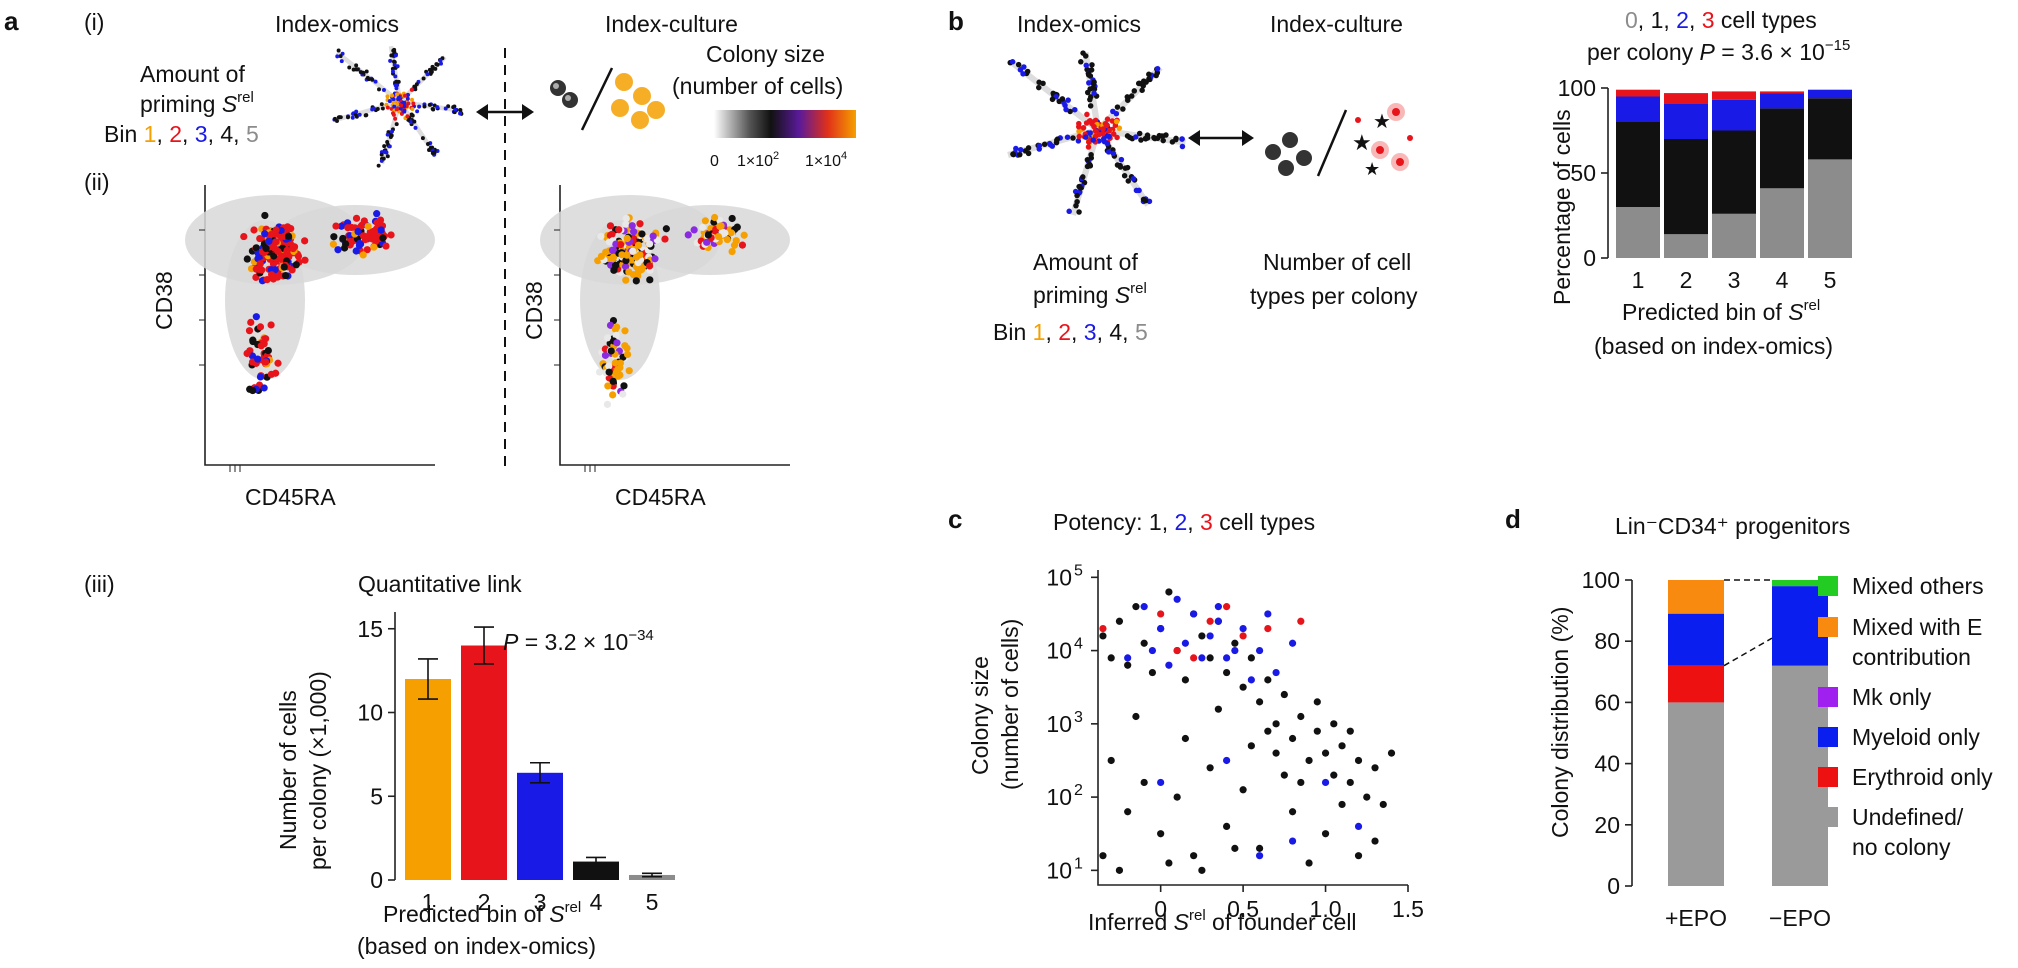 The image size is (2018, 968). I want to click on c-y-tick-exp: 1, so click(1078, 863).